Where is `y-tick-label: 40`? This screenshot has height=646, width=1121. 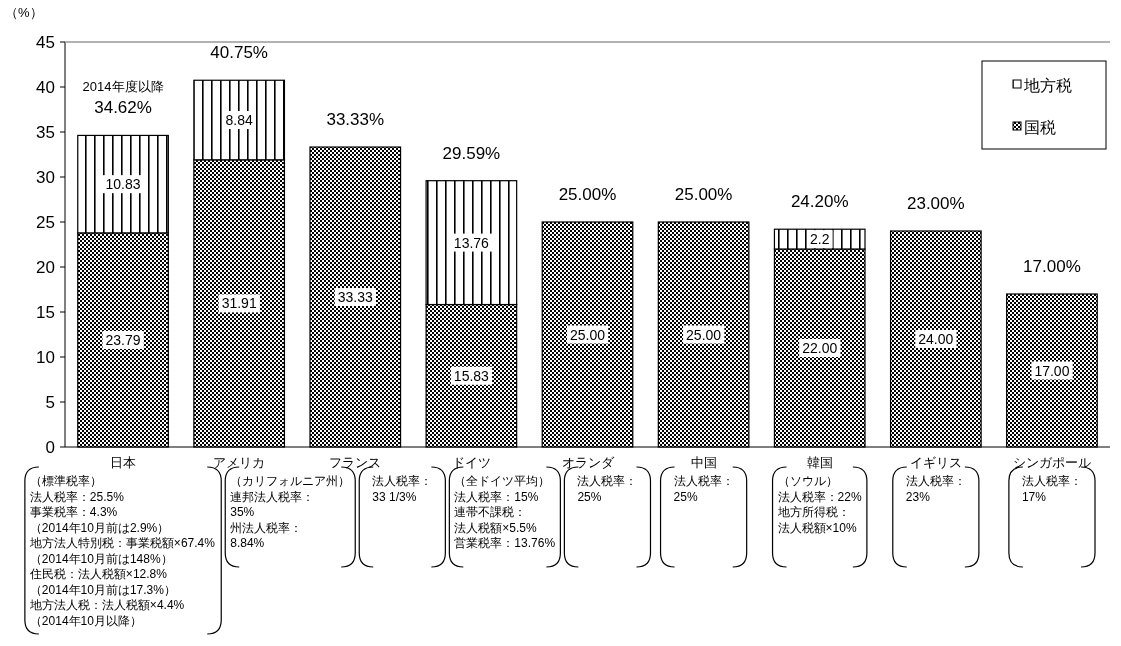
y-tick-label: 40 is located at coordinates (45, 87).